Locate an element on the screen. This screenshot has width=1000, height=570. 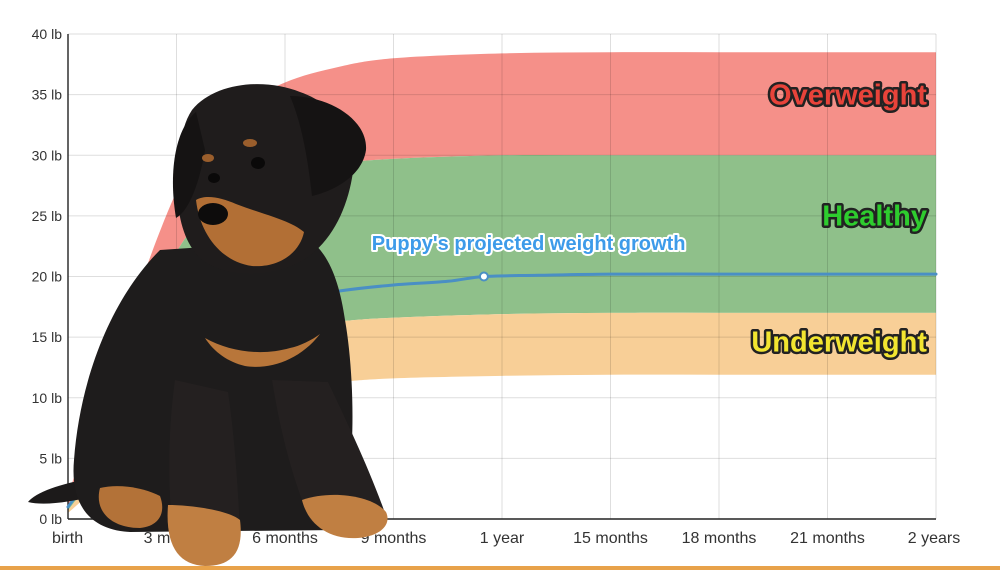
y-tick-label: 25 lb is located at coordinates (47, 216).